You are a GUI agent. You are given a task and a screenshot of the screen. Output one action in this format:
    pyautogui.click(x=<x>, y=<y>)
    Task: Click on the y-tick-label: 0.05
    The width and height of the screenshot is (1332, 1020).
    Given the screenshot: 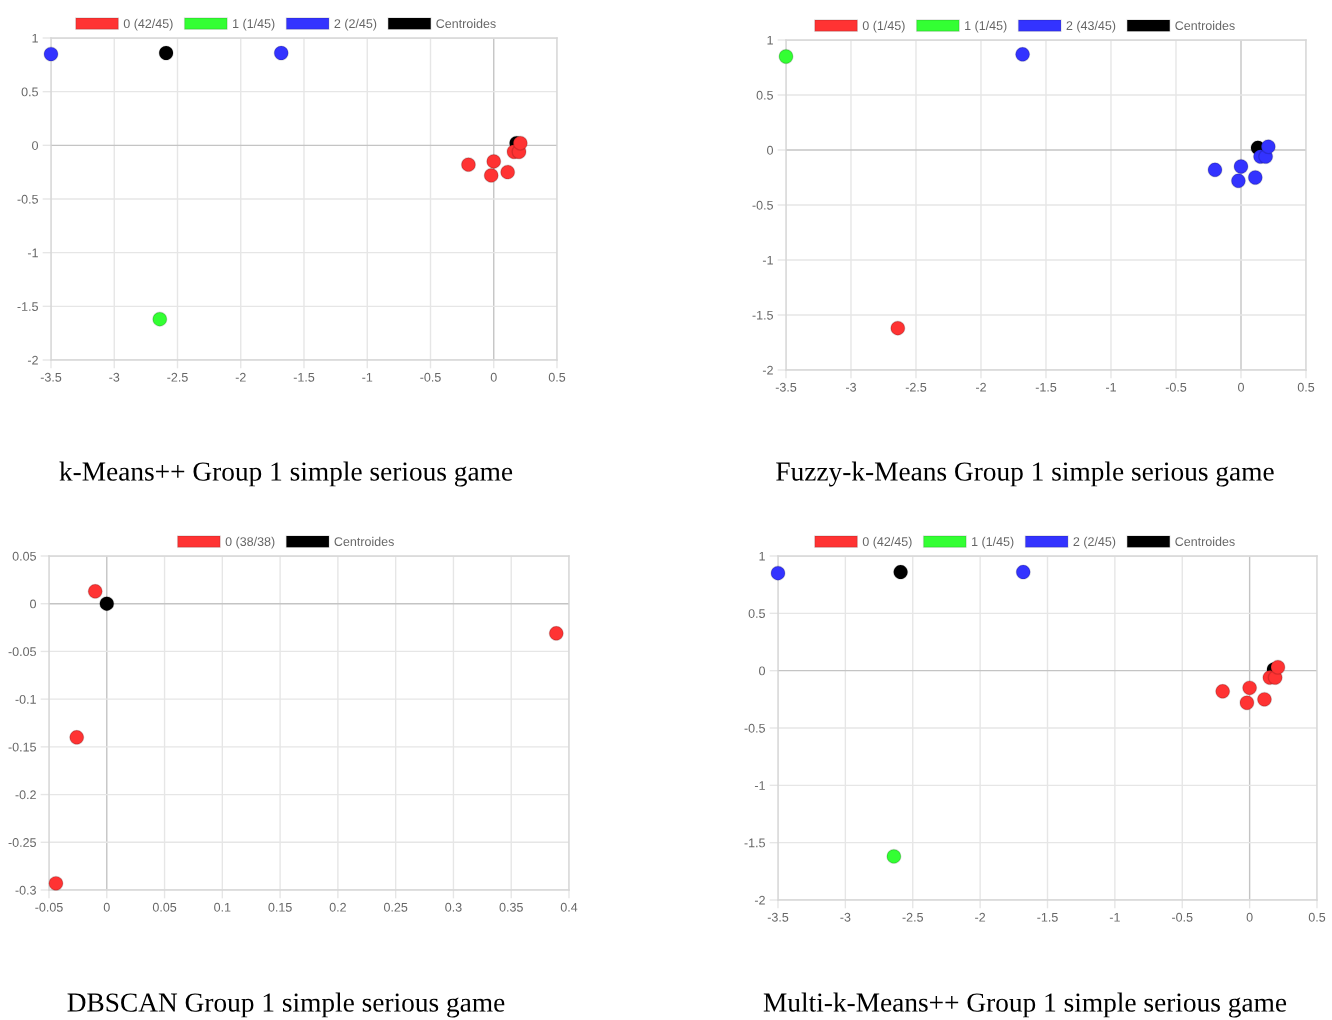 What is the action you would take?
    pyautogui.click(x=24, y=556)
    